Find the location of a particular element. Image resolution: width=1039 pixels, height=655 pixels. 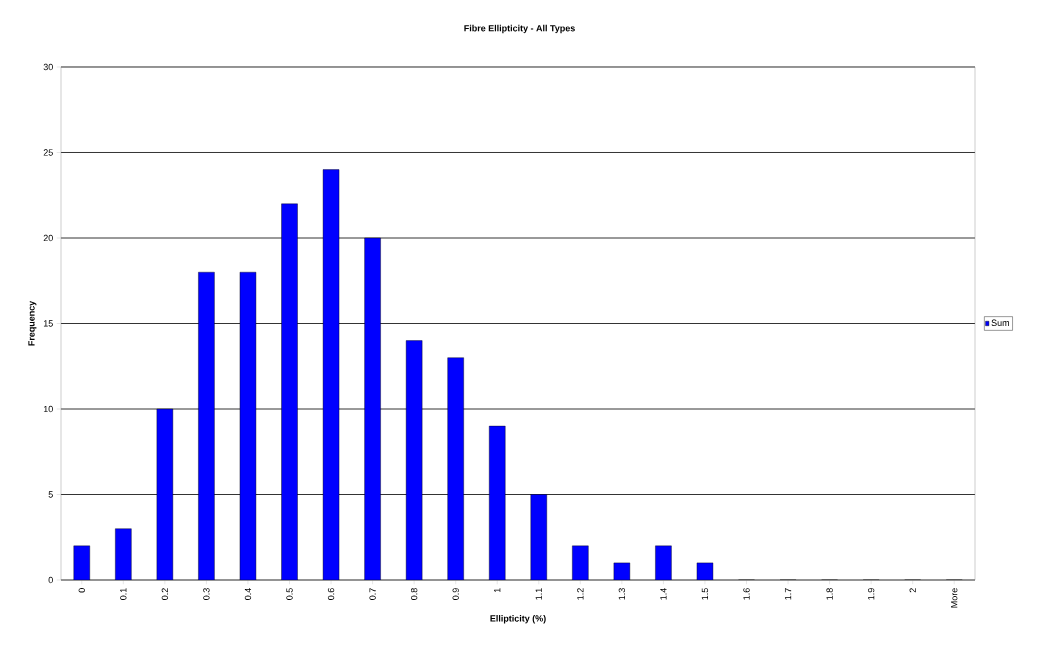

x-tick-label: 1 is located at coordinates (497, 590).